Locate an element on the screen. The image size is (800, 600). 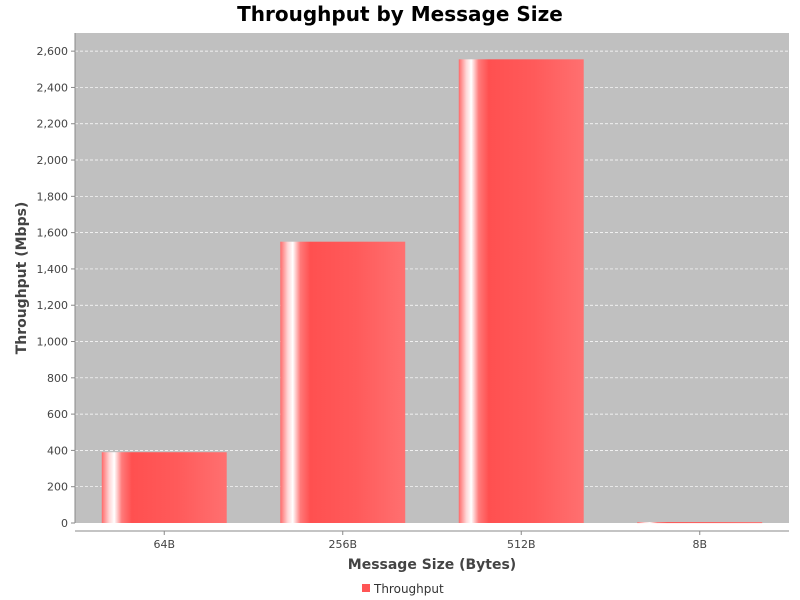
x-tick-label: 64B is located at coordinates (164, 544).